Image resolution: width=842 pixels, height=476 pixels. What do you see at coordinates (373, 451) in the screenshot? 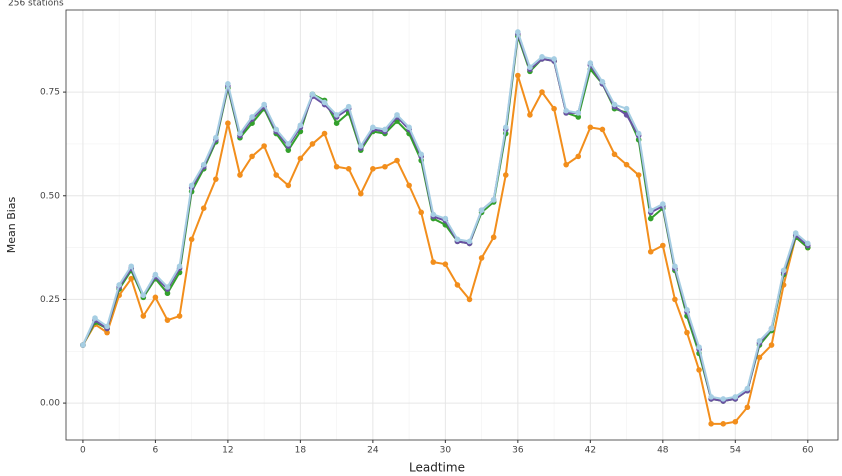
I see `x-tick-label: 24` at bounding box center [373, 451].